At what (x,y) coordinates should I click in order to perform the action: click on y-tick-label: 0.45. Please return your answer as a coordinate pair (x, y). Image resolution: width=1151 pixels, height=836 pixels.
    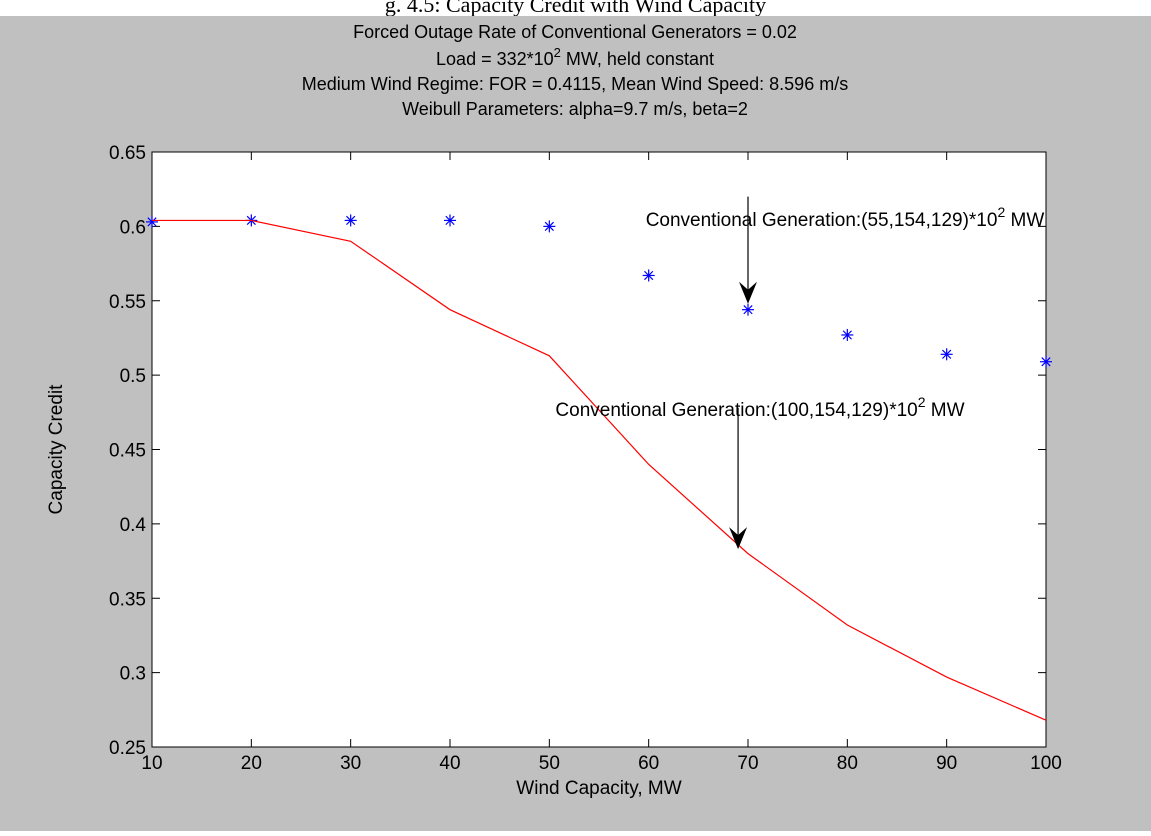
    Looking at the image, I should click on (127, 451).